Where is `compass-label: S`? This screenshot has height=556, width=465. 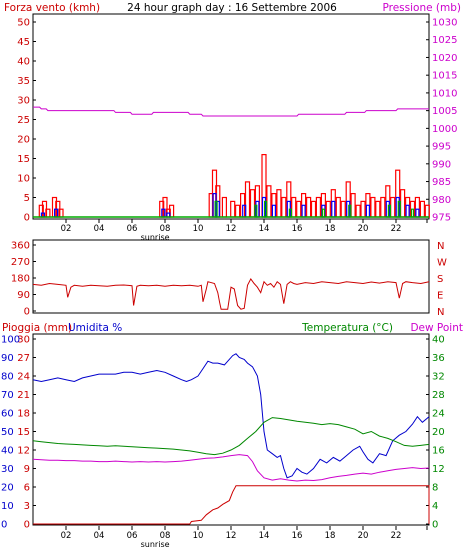 compass-label: S is located at coordinates (440, 279).